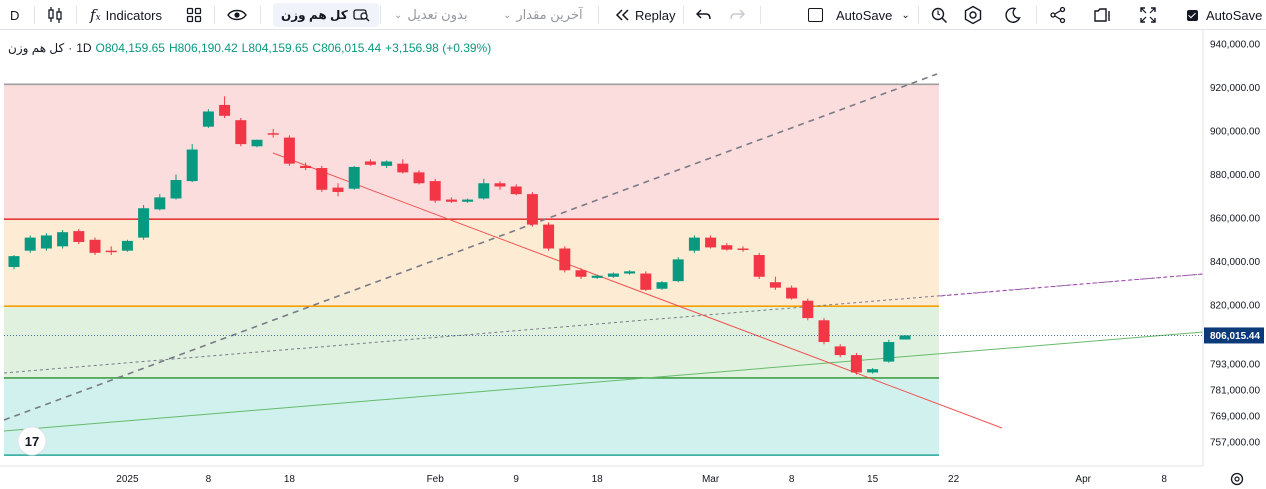 The height and width of the screenshot is (489, 1266). I want to click on axis-settings-icon, so click(1237, 479).